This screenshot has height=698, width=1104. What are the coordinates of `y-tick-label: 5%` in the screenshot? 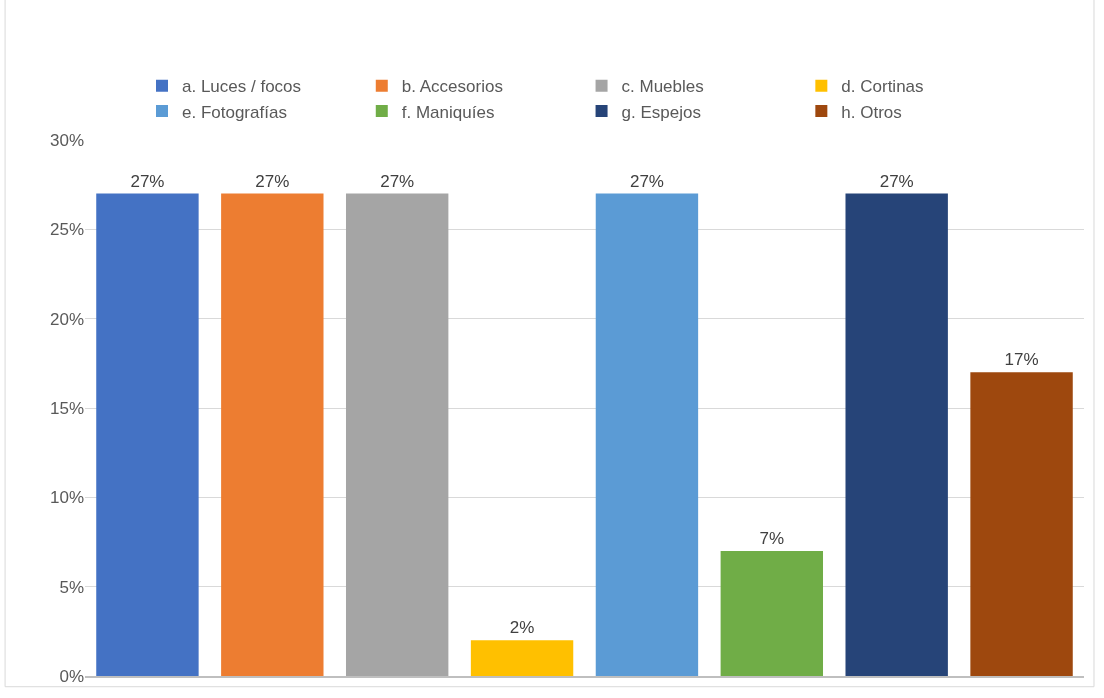 It's located at (71, 587).